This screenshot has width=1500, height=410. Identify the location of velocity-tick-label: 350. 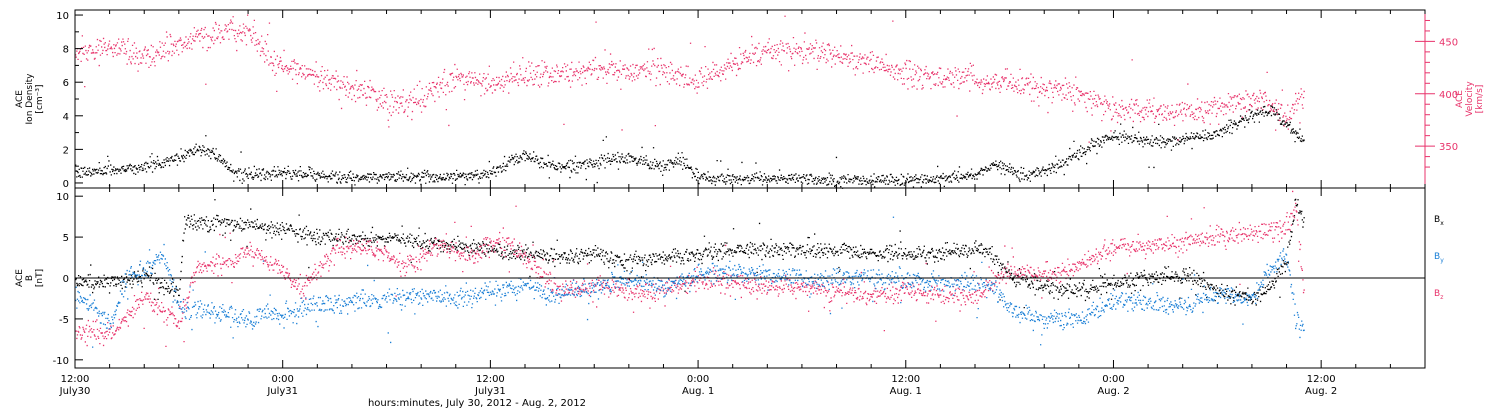
(1448, 147).